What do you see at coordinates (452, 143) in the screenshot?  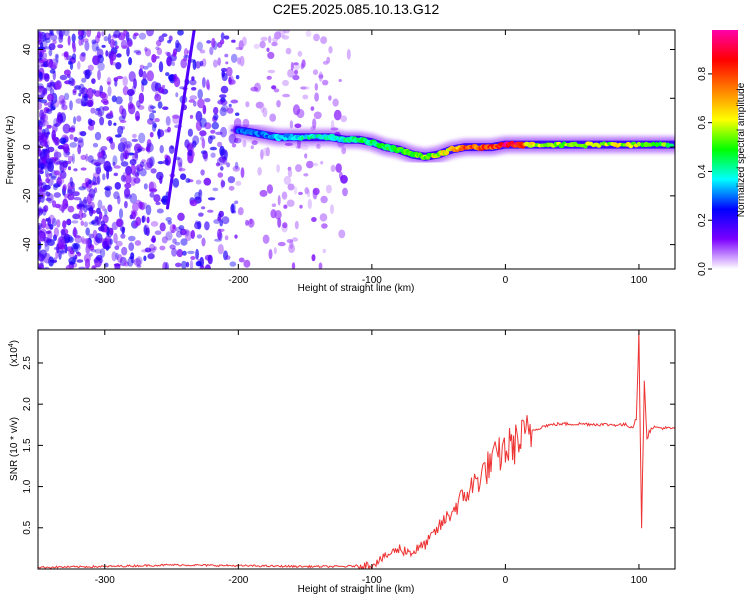 I see `spectrogram-ridge` at bounding box center [452, 143].